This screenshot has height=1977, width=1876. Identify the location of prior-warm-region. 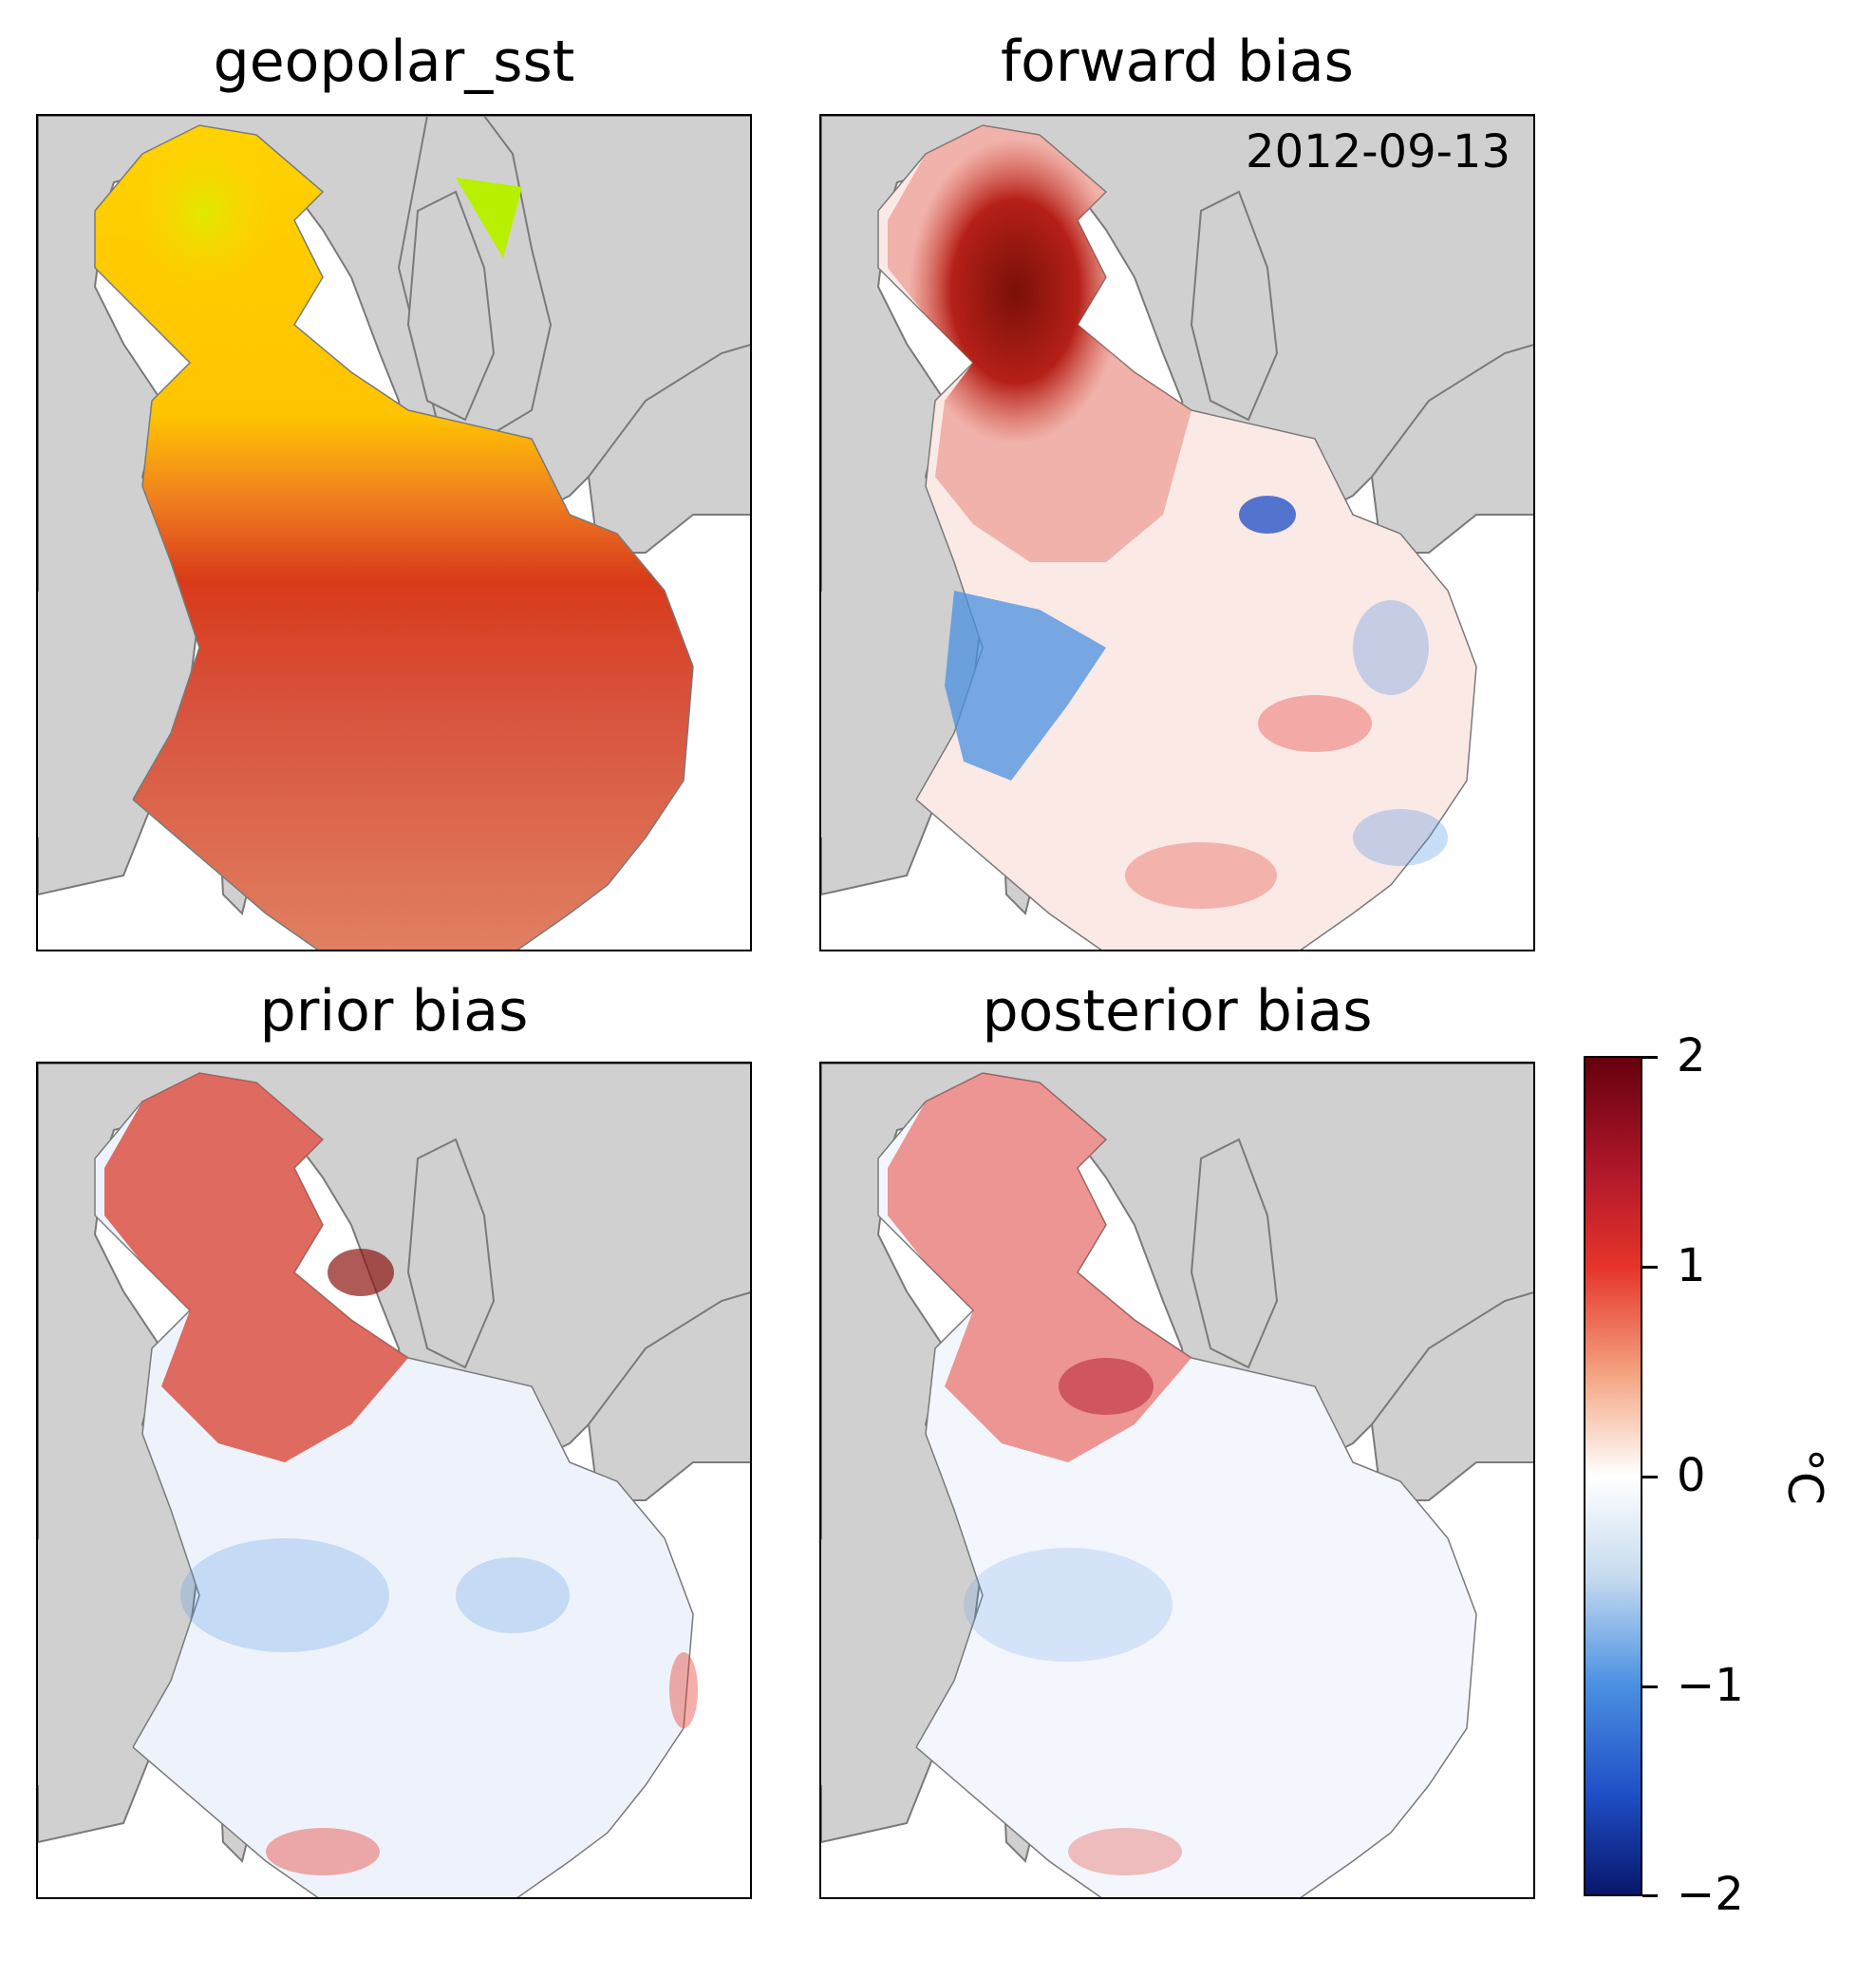
(256, 1267).